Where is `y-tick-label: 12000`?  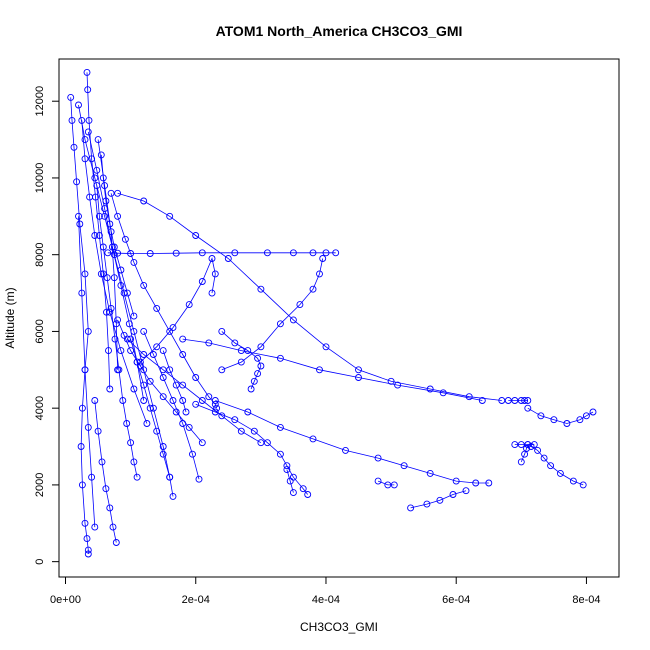 y-tick-label: 12000 is located at coordinates (40, 101).